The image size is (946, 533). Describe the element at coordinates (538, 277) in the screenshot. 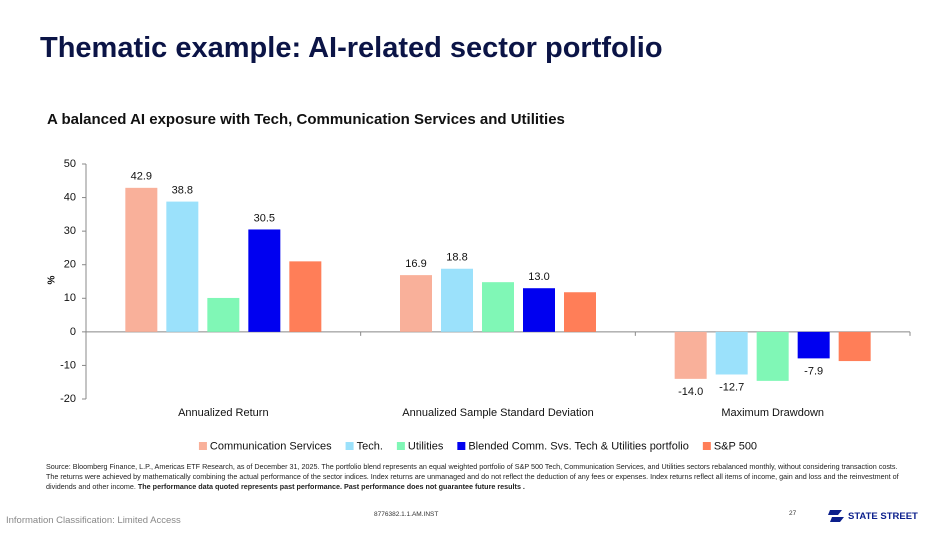

I see `data-label: 13.0` at that location.